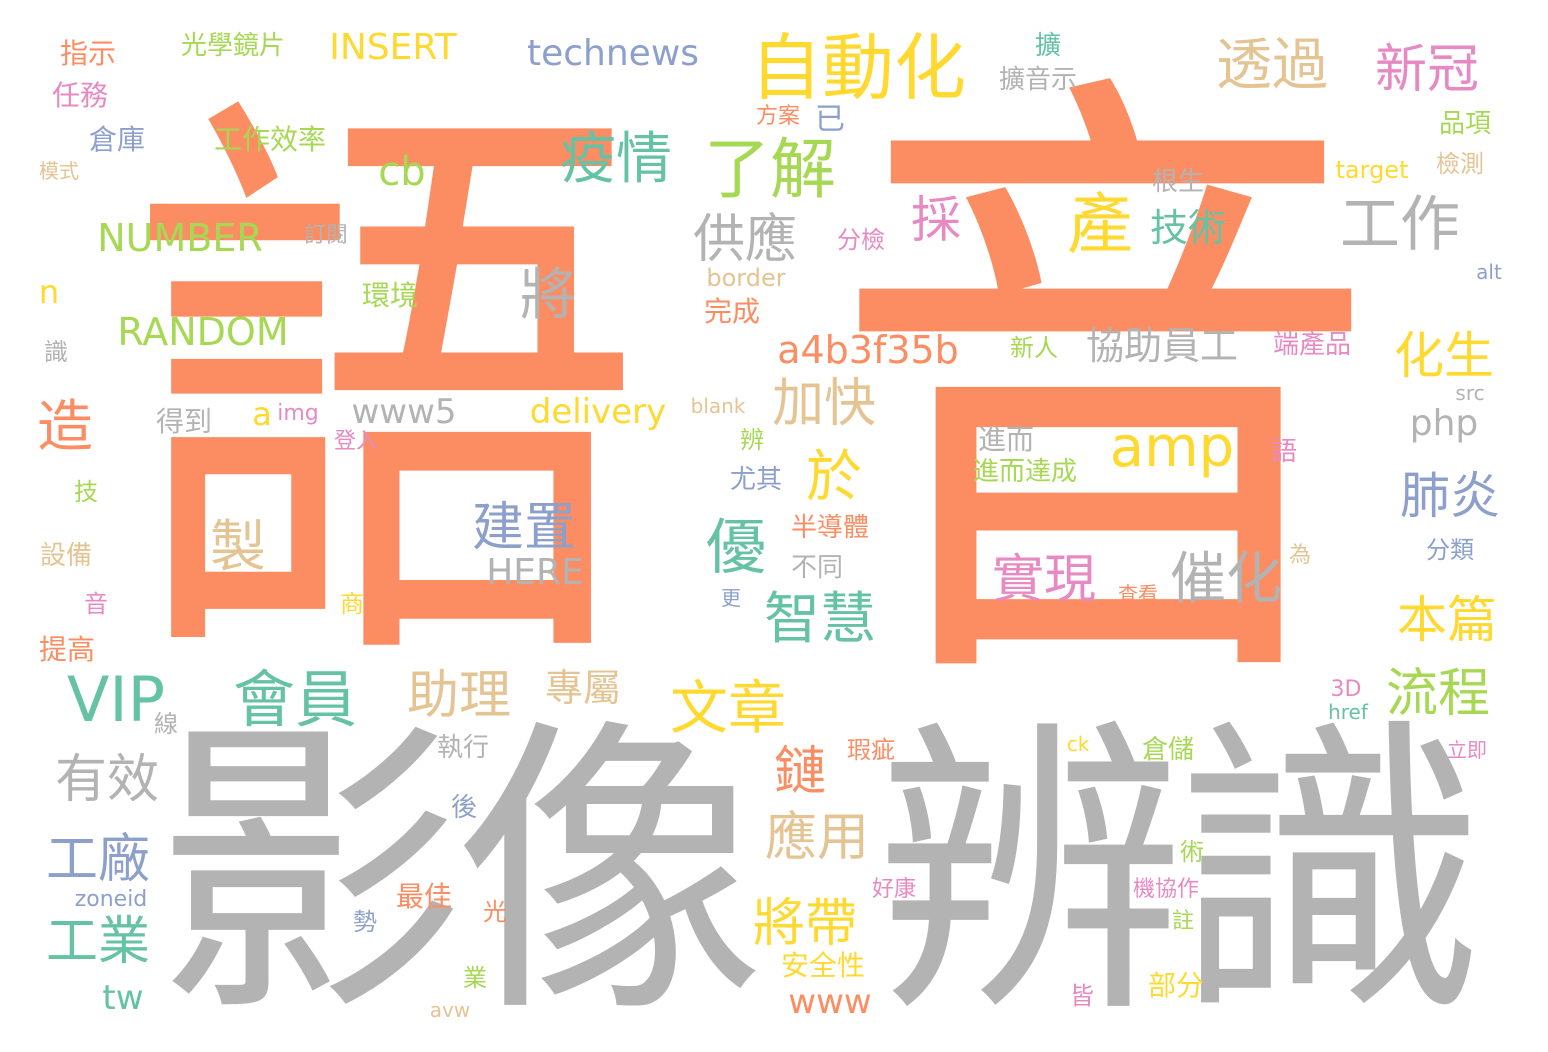 The width and height of the screenshot is (1548, 1052). What do you see at coordinates (166, 724) in the screenshot?
I see `word: 線` at bounding box center [166, 724].